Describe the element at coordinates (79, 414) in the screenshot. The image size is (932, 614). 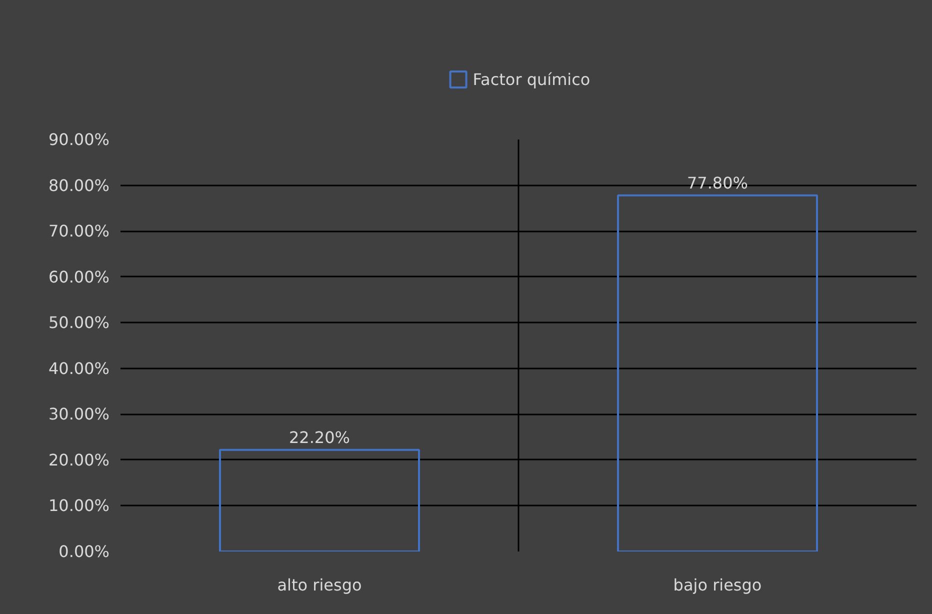
I see `y-tick-label: 30.00%` at that location.